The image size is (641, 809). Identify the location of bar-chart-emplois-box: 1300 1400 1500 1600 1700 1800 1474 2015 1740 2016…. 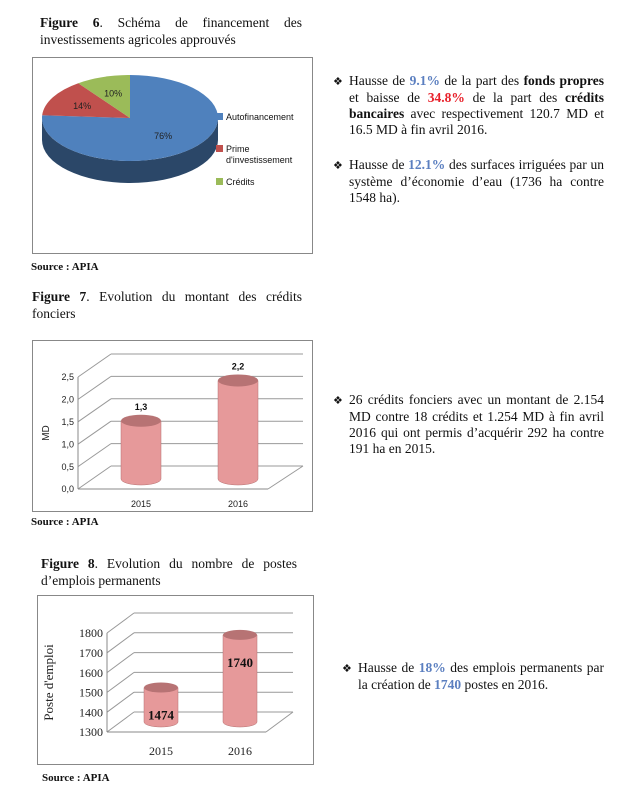
(175, 680).